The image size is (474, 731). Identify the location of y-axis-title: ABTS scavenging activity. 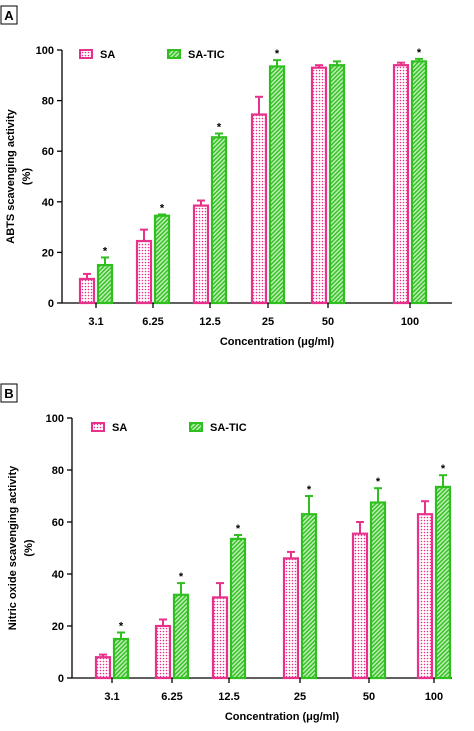
(11, 175).